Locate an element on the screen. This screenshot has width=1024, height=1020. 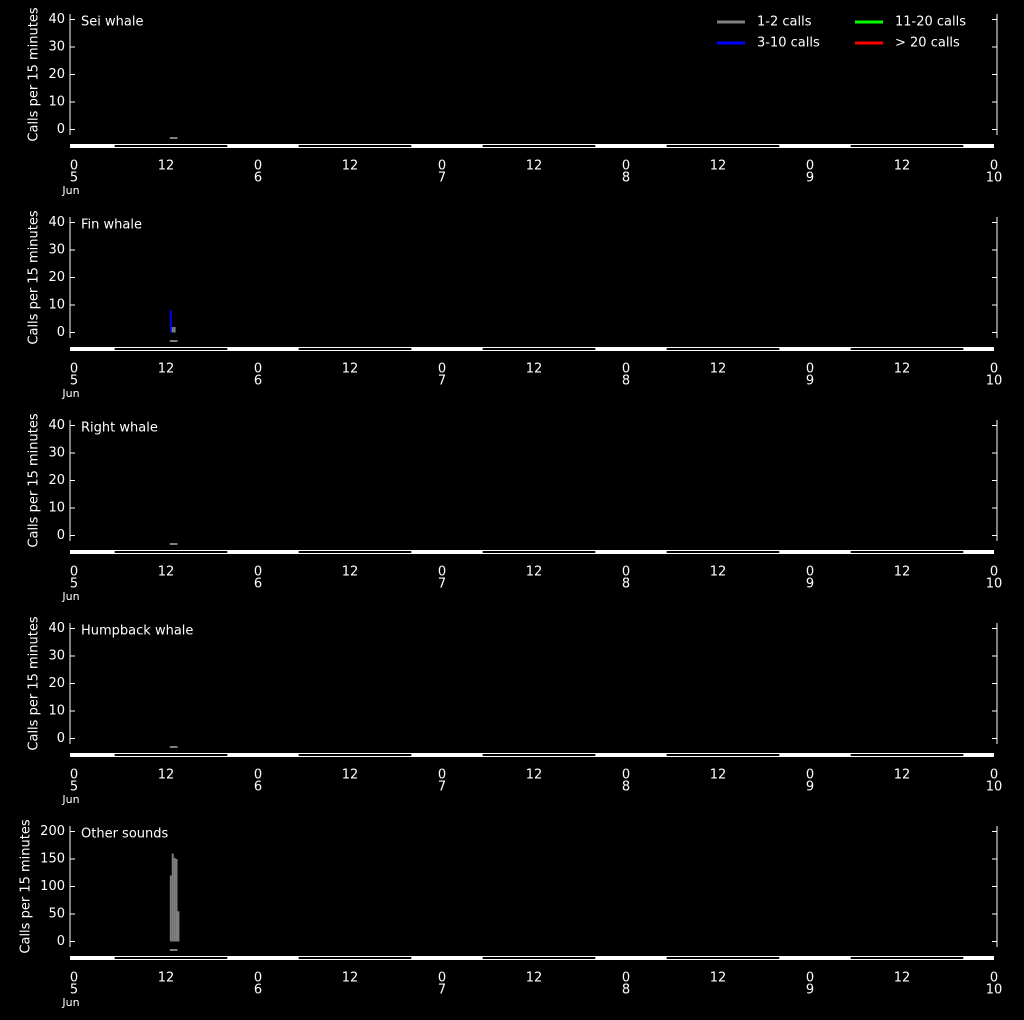
panel-title: Sei whale is located at coordinates (112, 22).